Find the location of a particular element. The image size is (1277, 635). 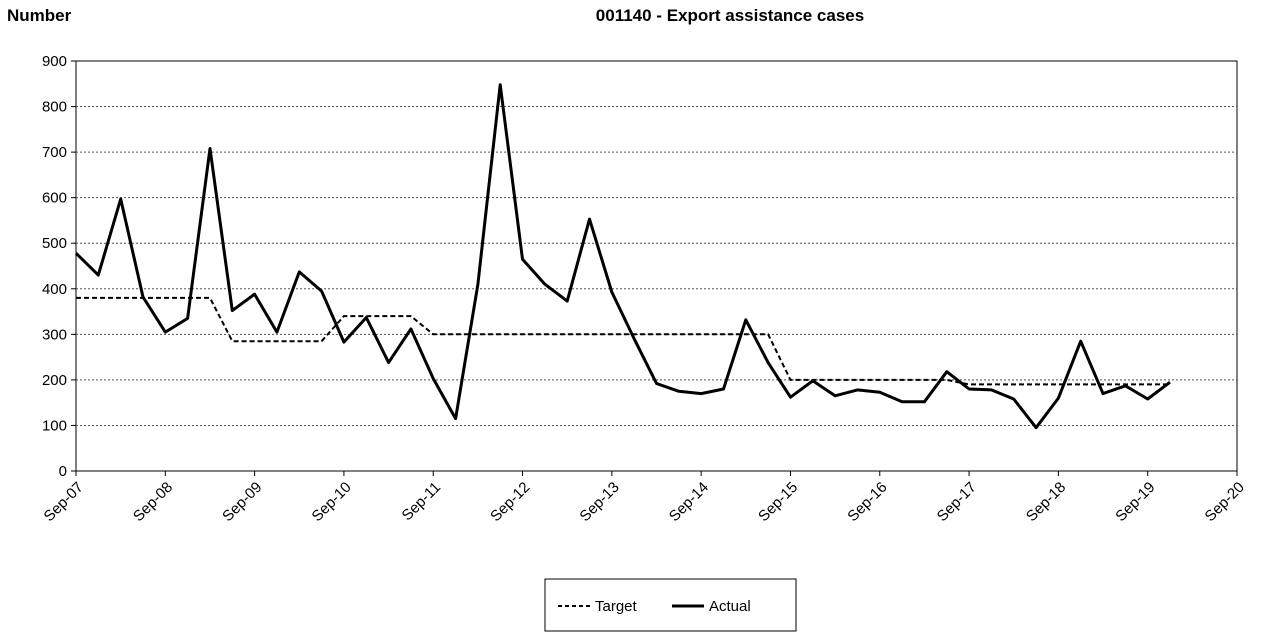

x-tick-label: Sep-20 is located at coordinates (1225, 502).